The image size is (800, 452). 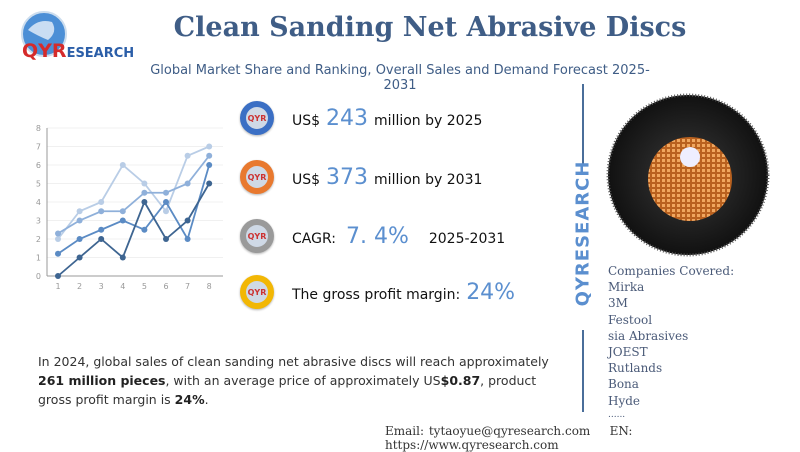 I want to click on x-tick-label: 5, so click(x=144, y=286).